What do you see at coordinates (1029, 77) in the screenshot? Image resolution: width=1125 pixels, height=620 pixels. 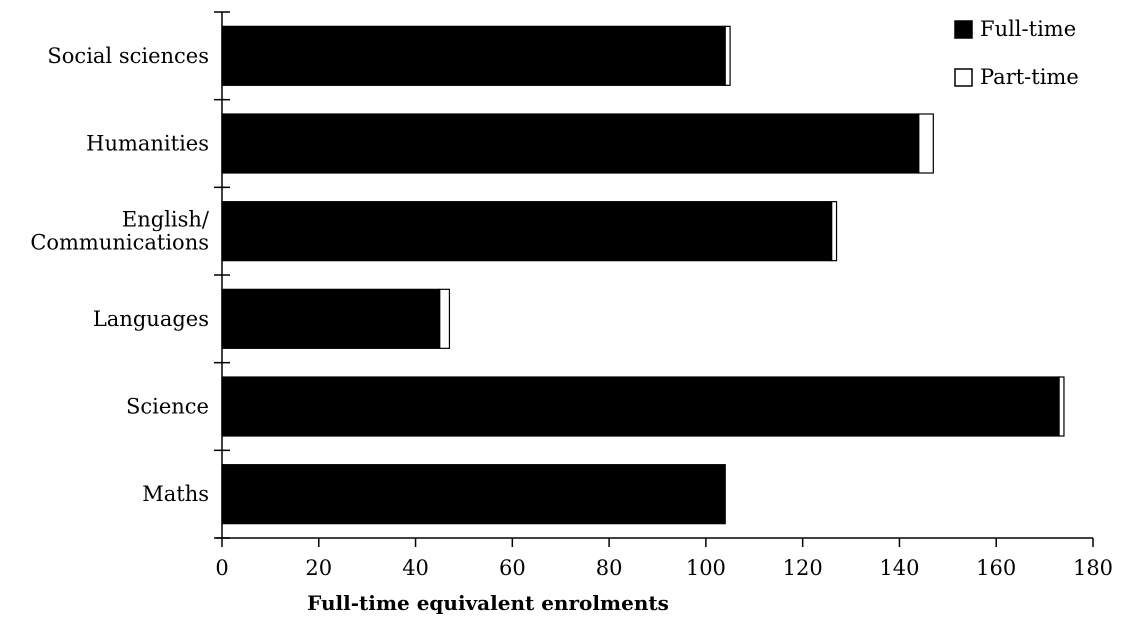 I see `legend-label-part-time: Part-time` at bounding box center [1029, 77].